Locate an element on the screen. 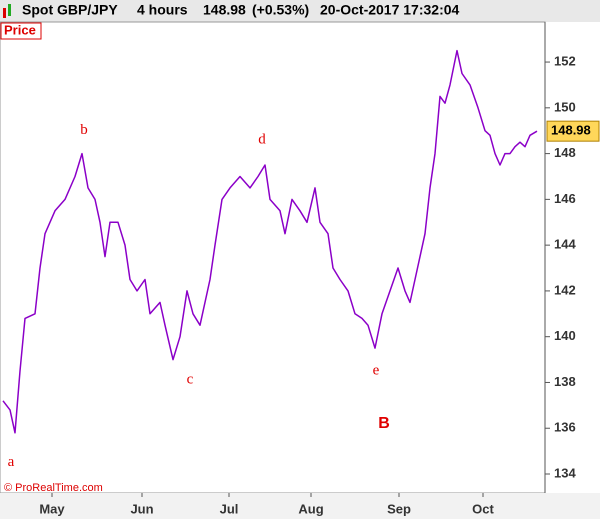 This screenshot has width=600, height=519. x-tick-label: Sep is located at coordinates (399, 508).